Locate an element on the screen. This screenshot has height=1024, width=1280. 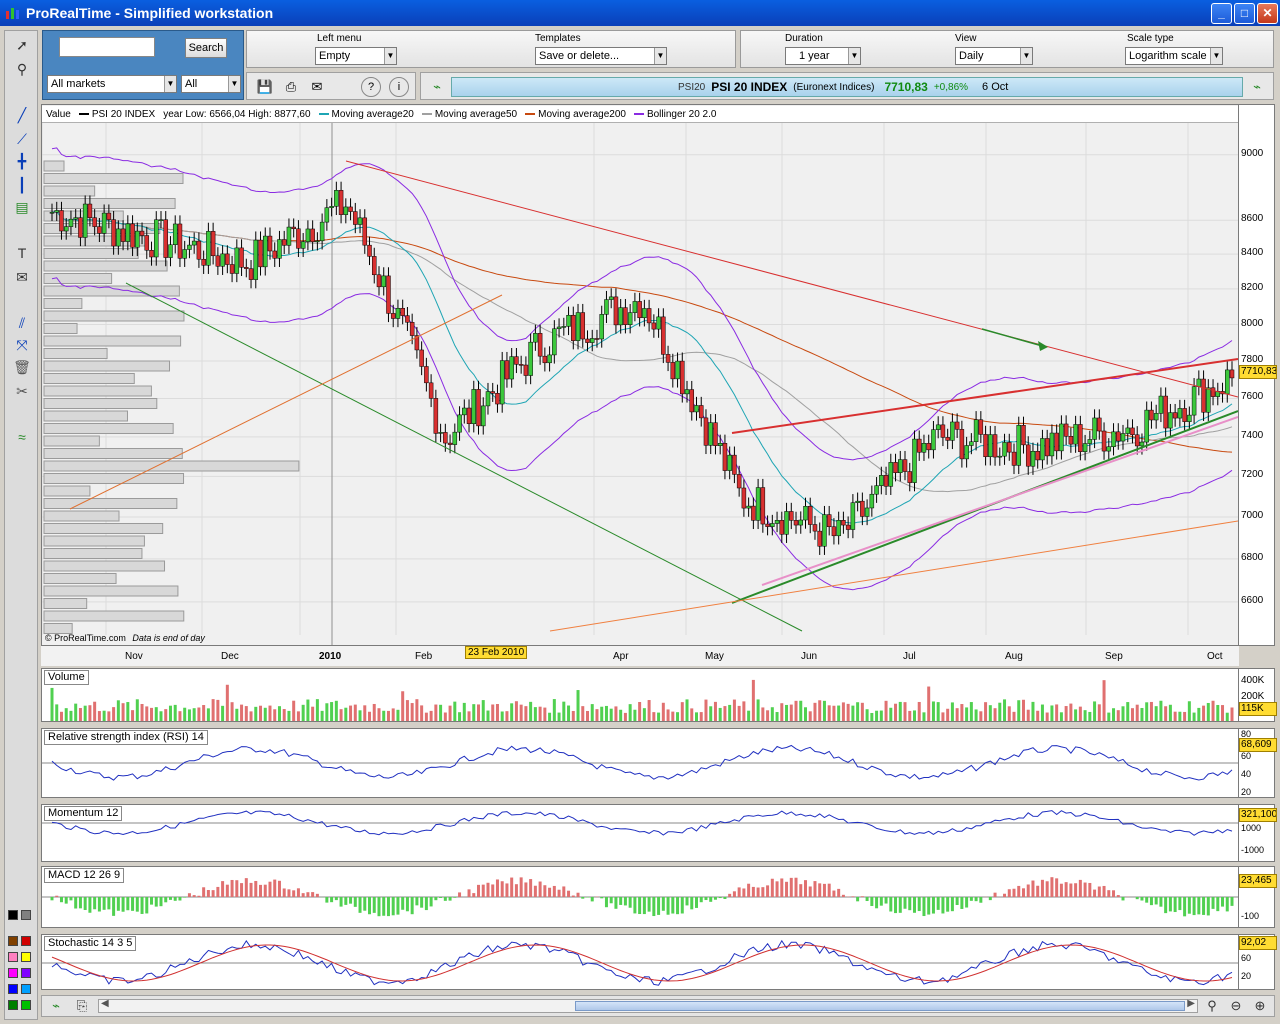
maximize-button: □ is located at coordinates (1244, 13).